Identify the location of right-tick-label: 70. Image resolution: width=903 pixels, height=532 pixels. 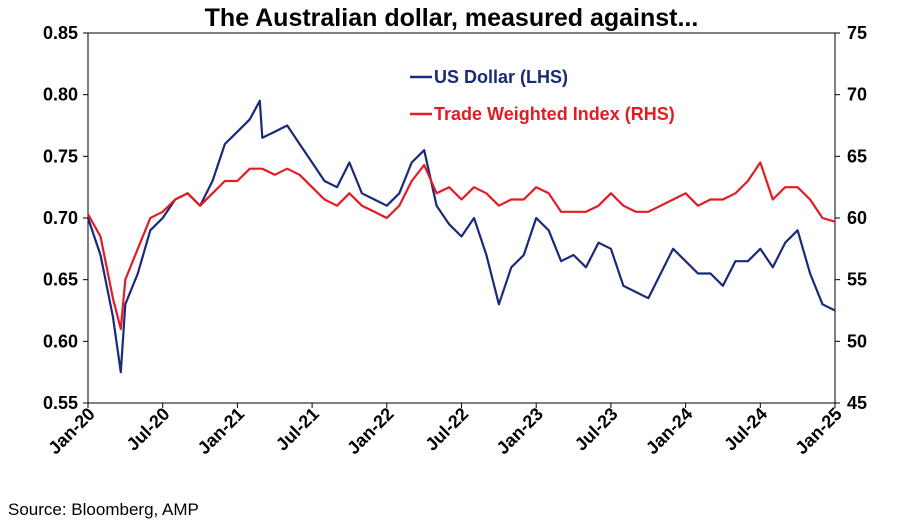
(857, 95).